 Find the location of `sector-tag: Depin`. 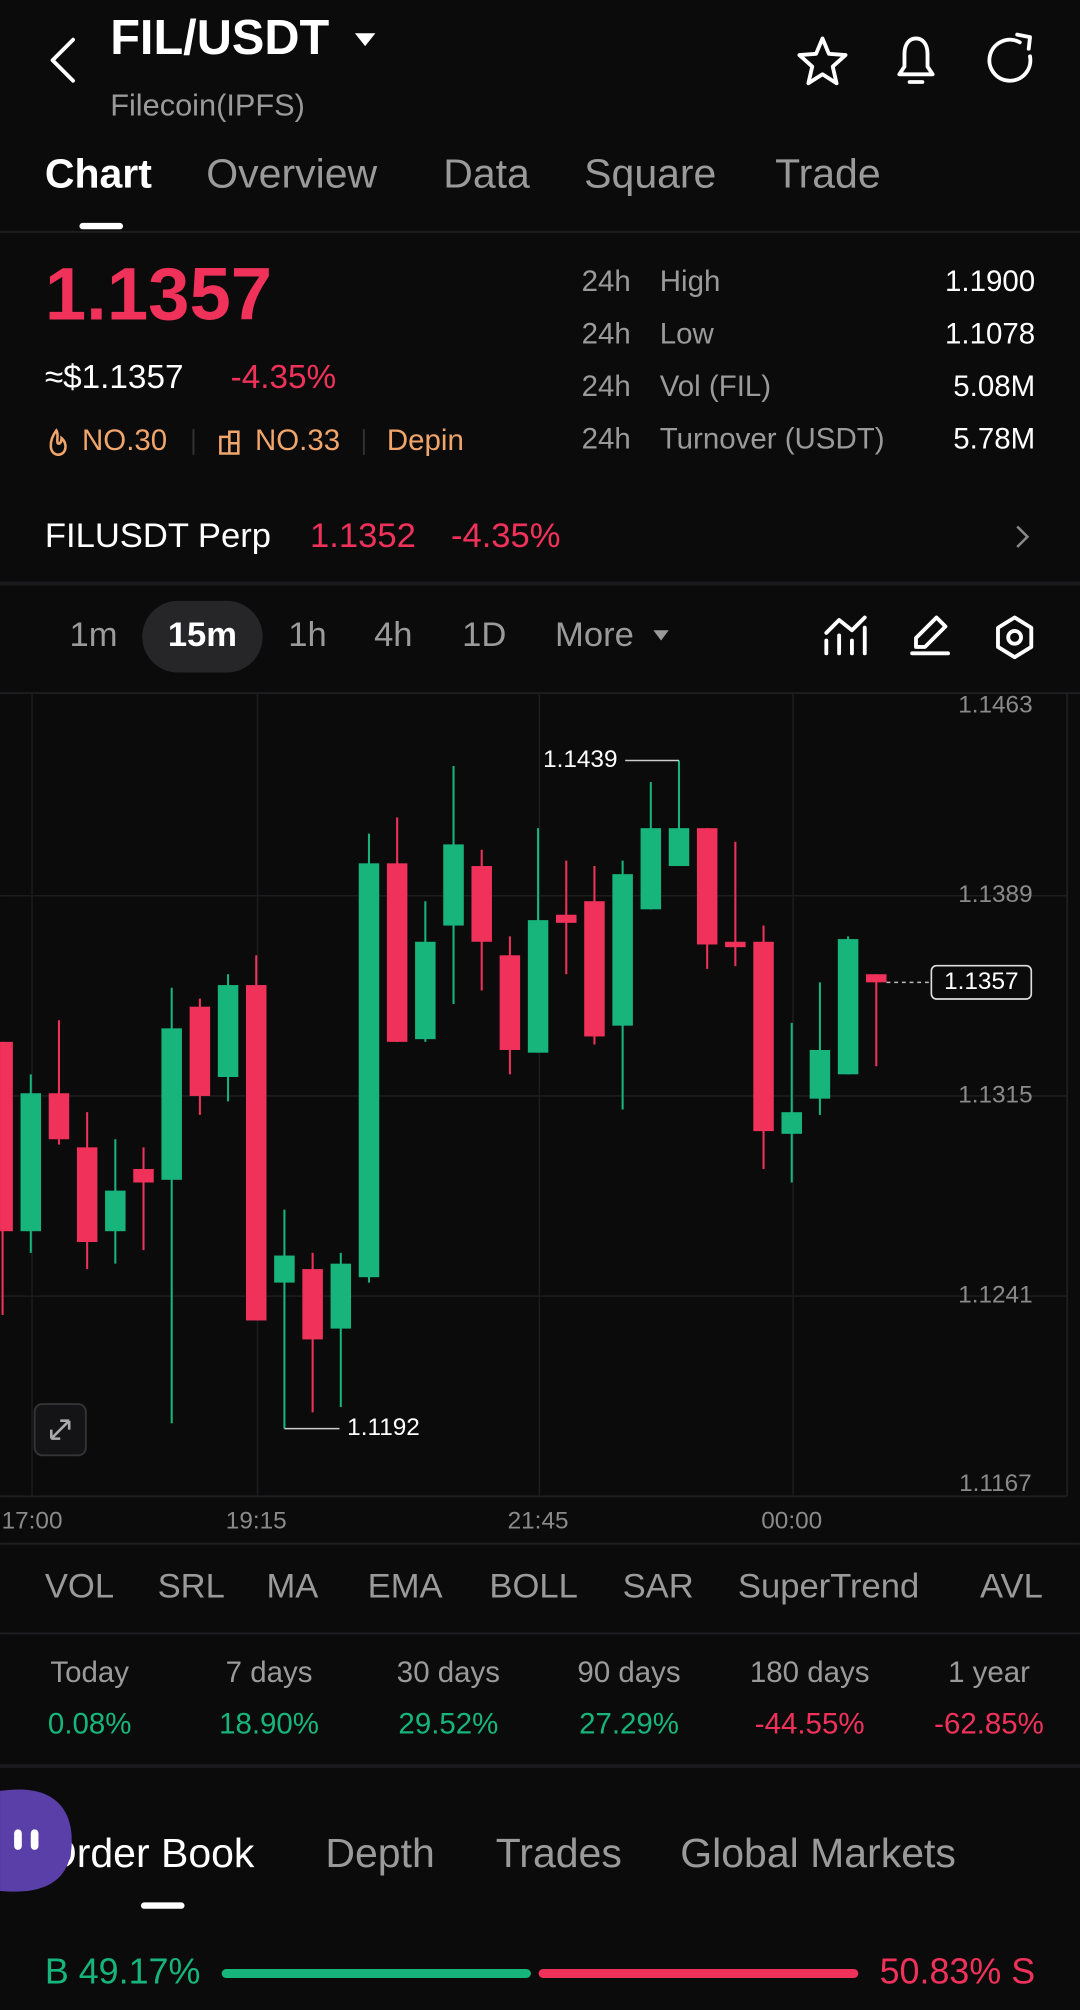

sector-tag: Depin is located at coordinates (425, 440).